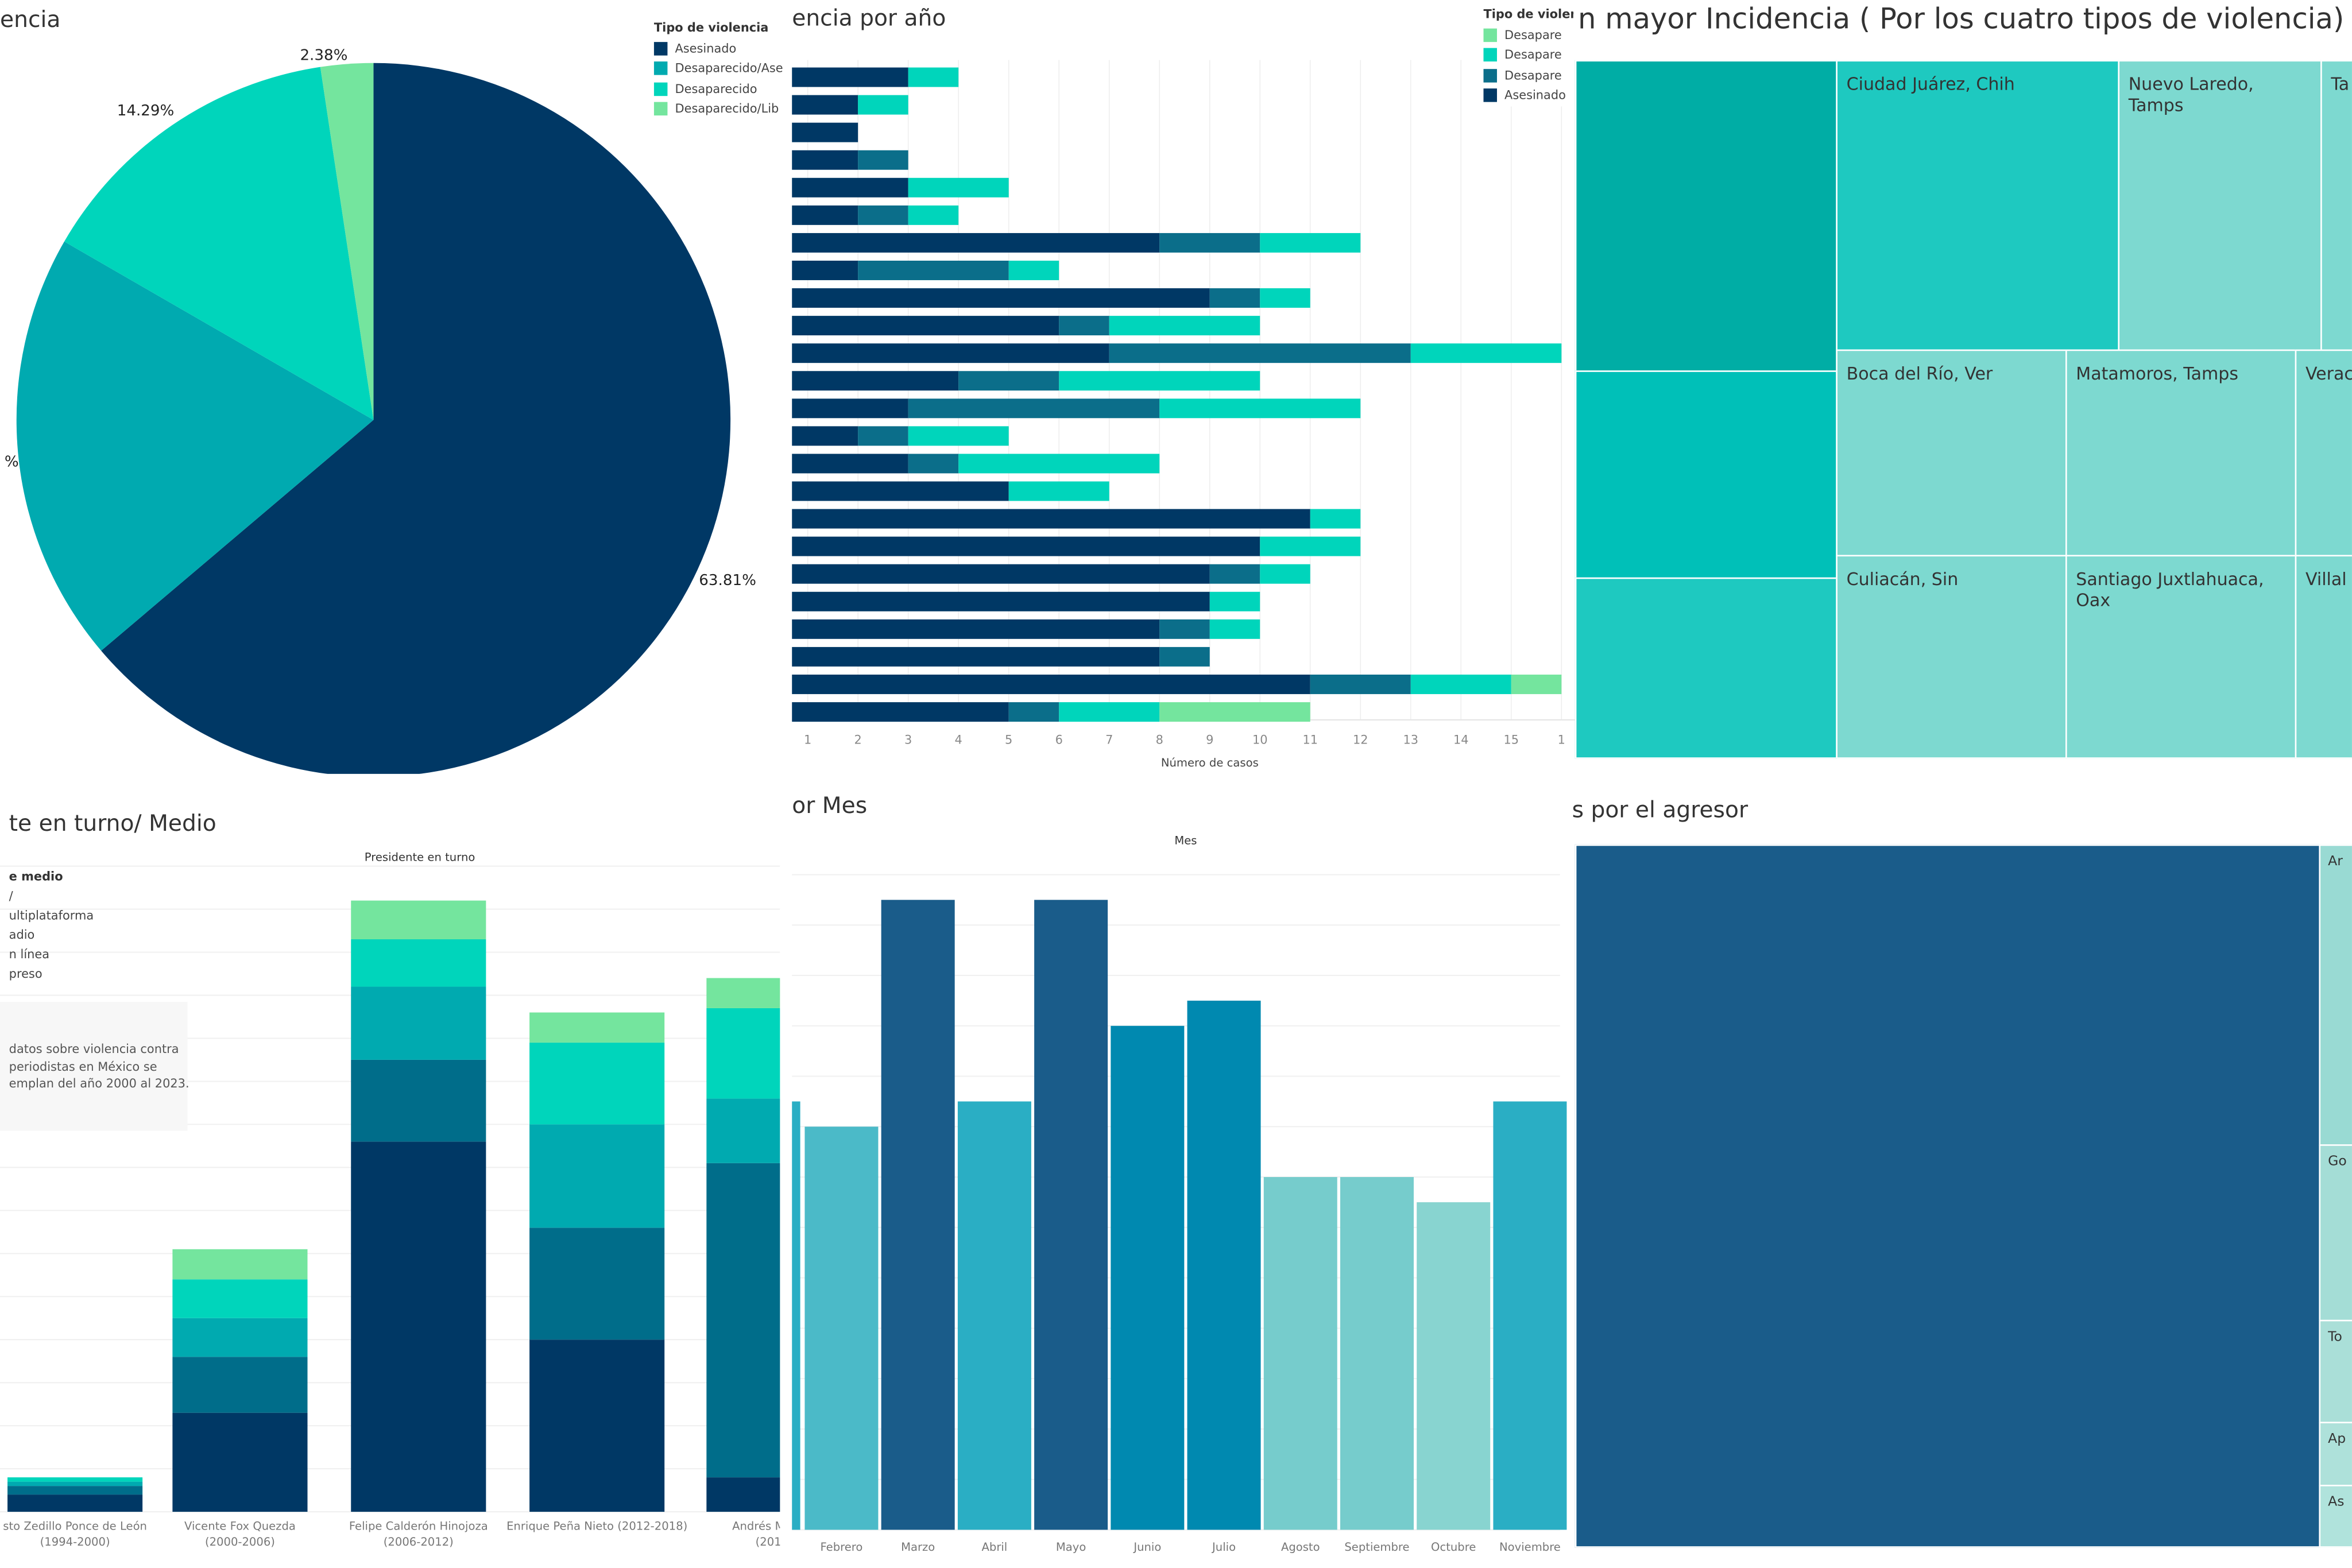 This screenshot has height=1568, width=2352. Describe the element at coordinates (1300, 1547) in the screenshot. I see `x-tick-label: Agosto` at that location.